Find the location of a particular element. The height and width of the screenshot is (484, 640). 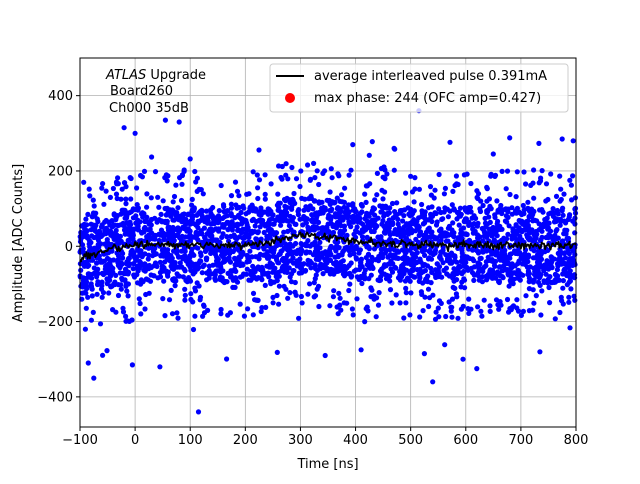

x-tick-label: 500 is located at coordinates (410, 440).